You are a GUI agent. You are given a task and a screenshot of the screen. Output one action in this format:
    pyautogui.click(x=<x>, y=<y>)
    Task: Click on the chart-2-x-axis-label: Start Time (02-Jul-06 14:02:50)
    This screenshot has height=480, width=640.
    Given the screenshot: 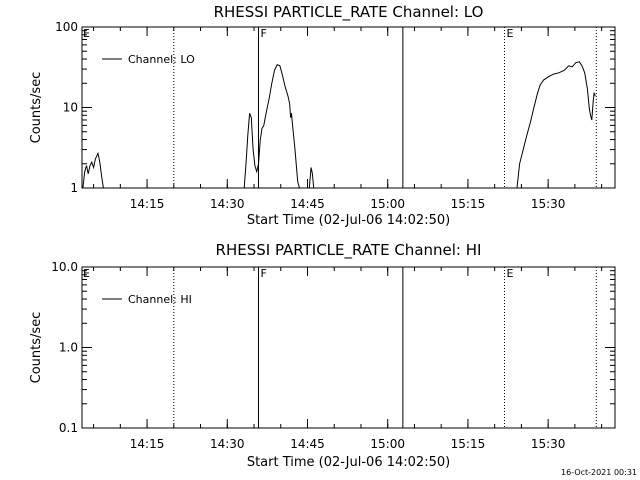 What is the action you would take?
    pyautogui.click(x=348, y=462)
    